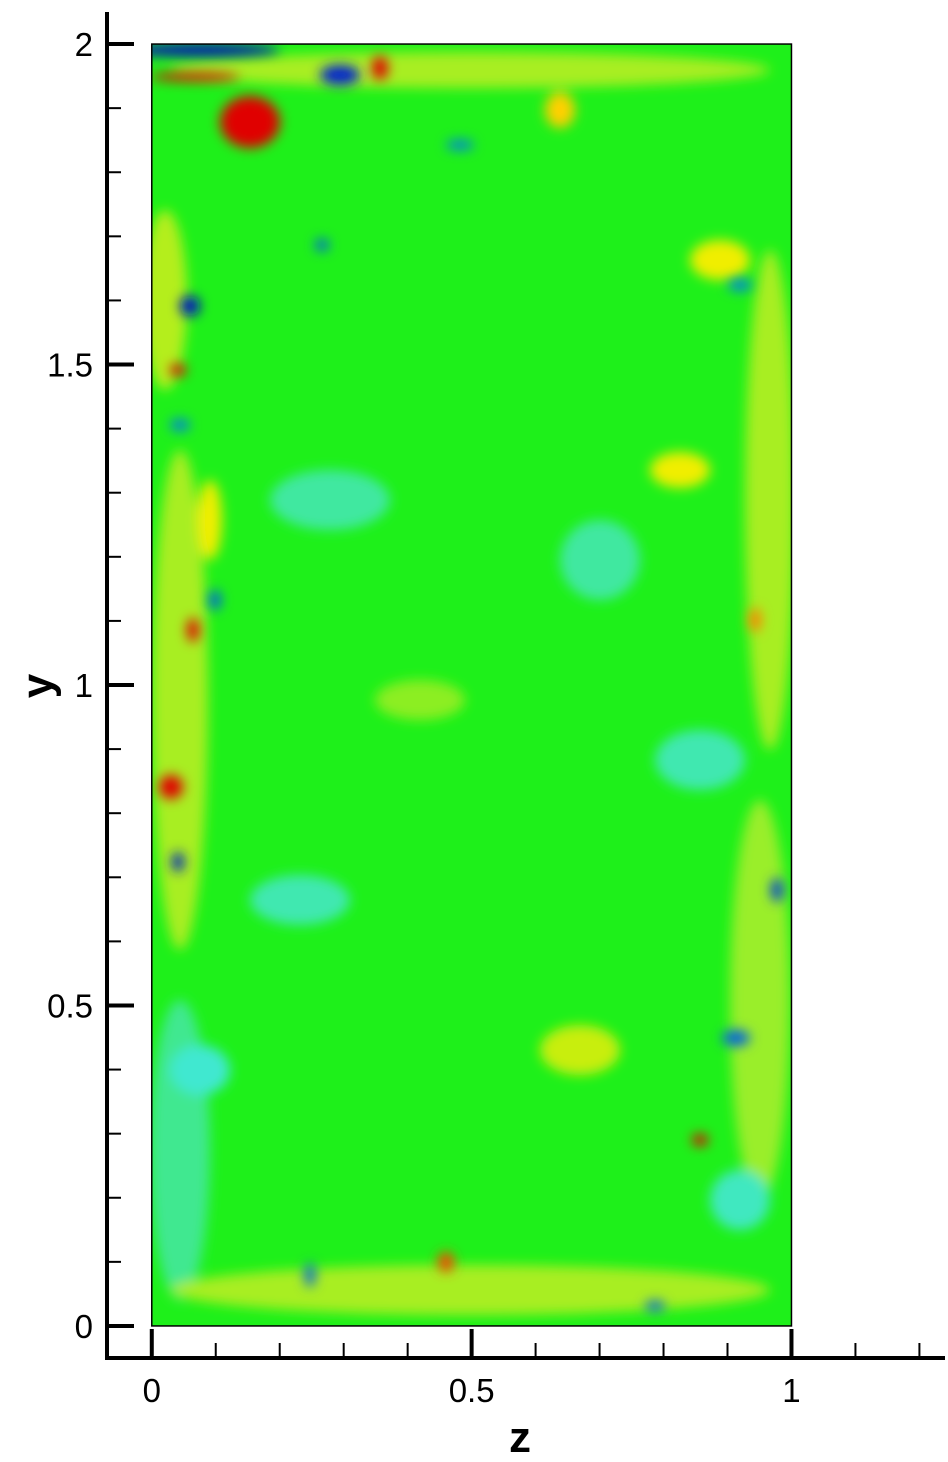 The image size is (948, 1462). Describe the element at coordinates (84, 685) in the screenshot. I see `y-tick-label: 1` at that location.